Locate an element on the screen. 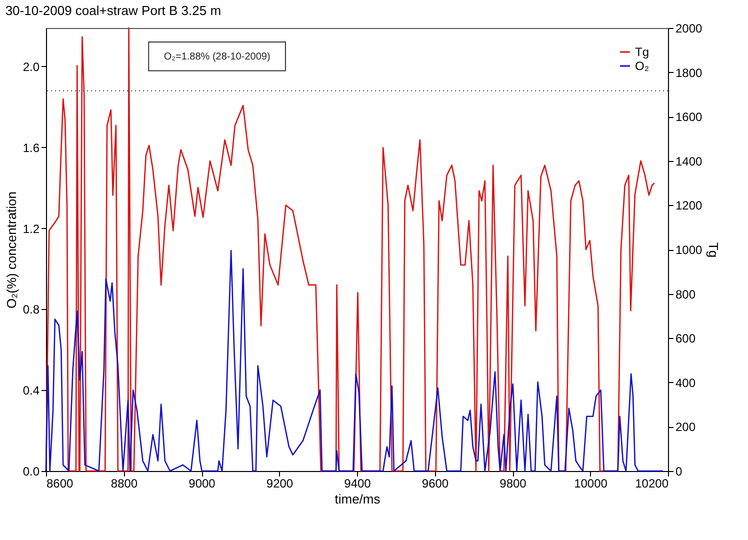 The width and height of the screenshot is (748, 540). y-tick-label: 2.0 is located at coordinates (31, 67).